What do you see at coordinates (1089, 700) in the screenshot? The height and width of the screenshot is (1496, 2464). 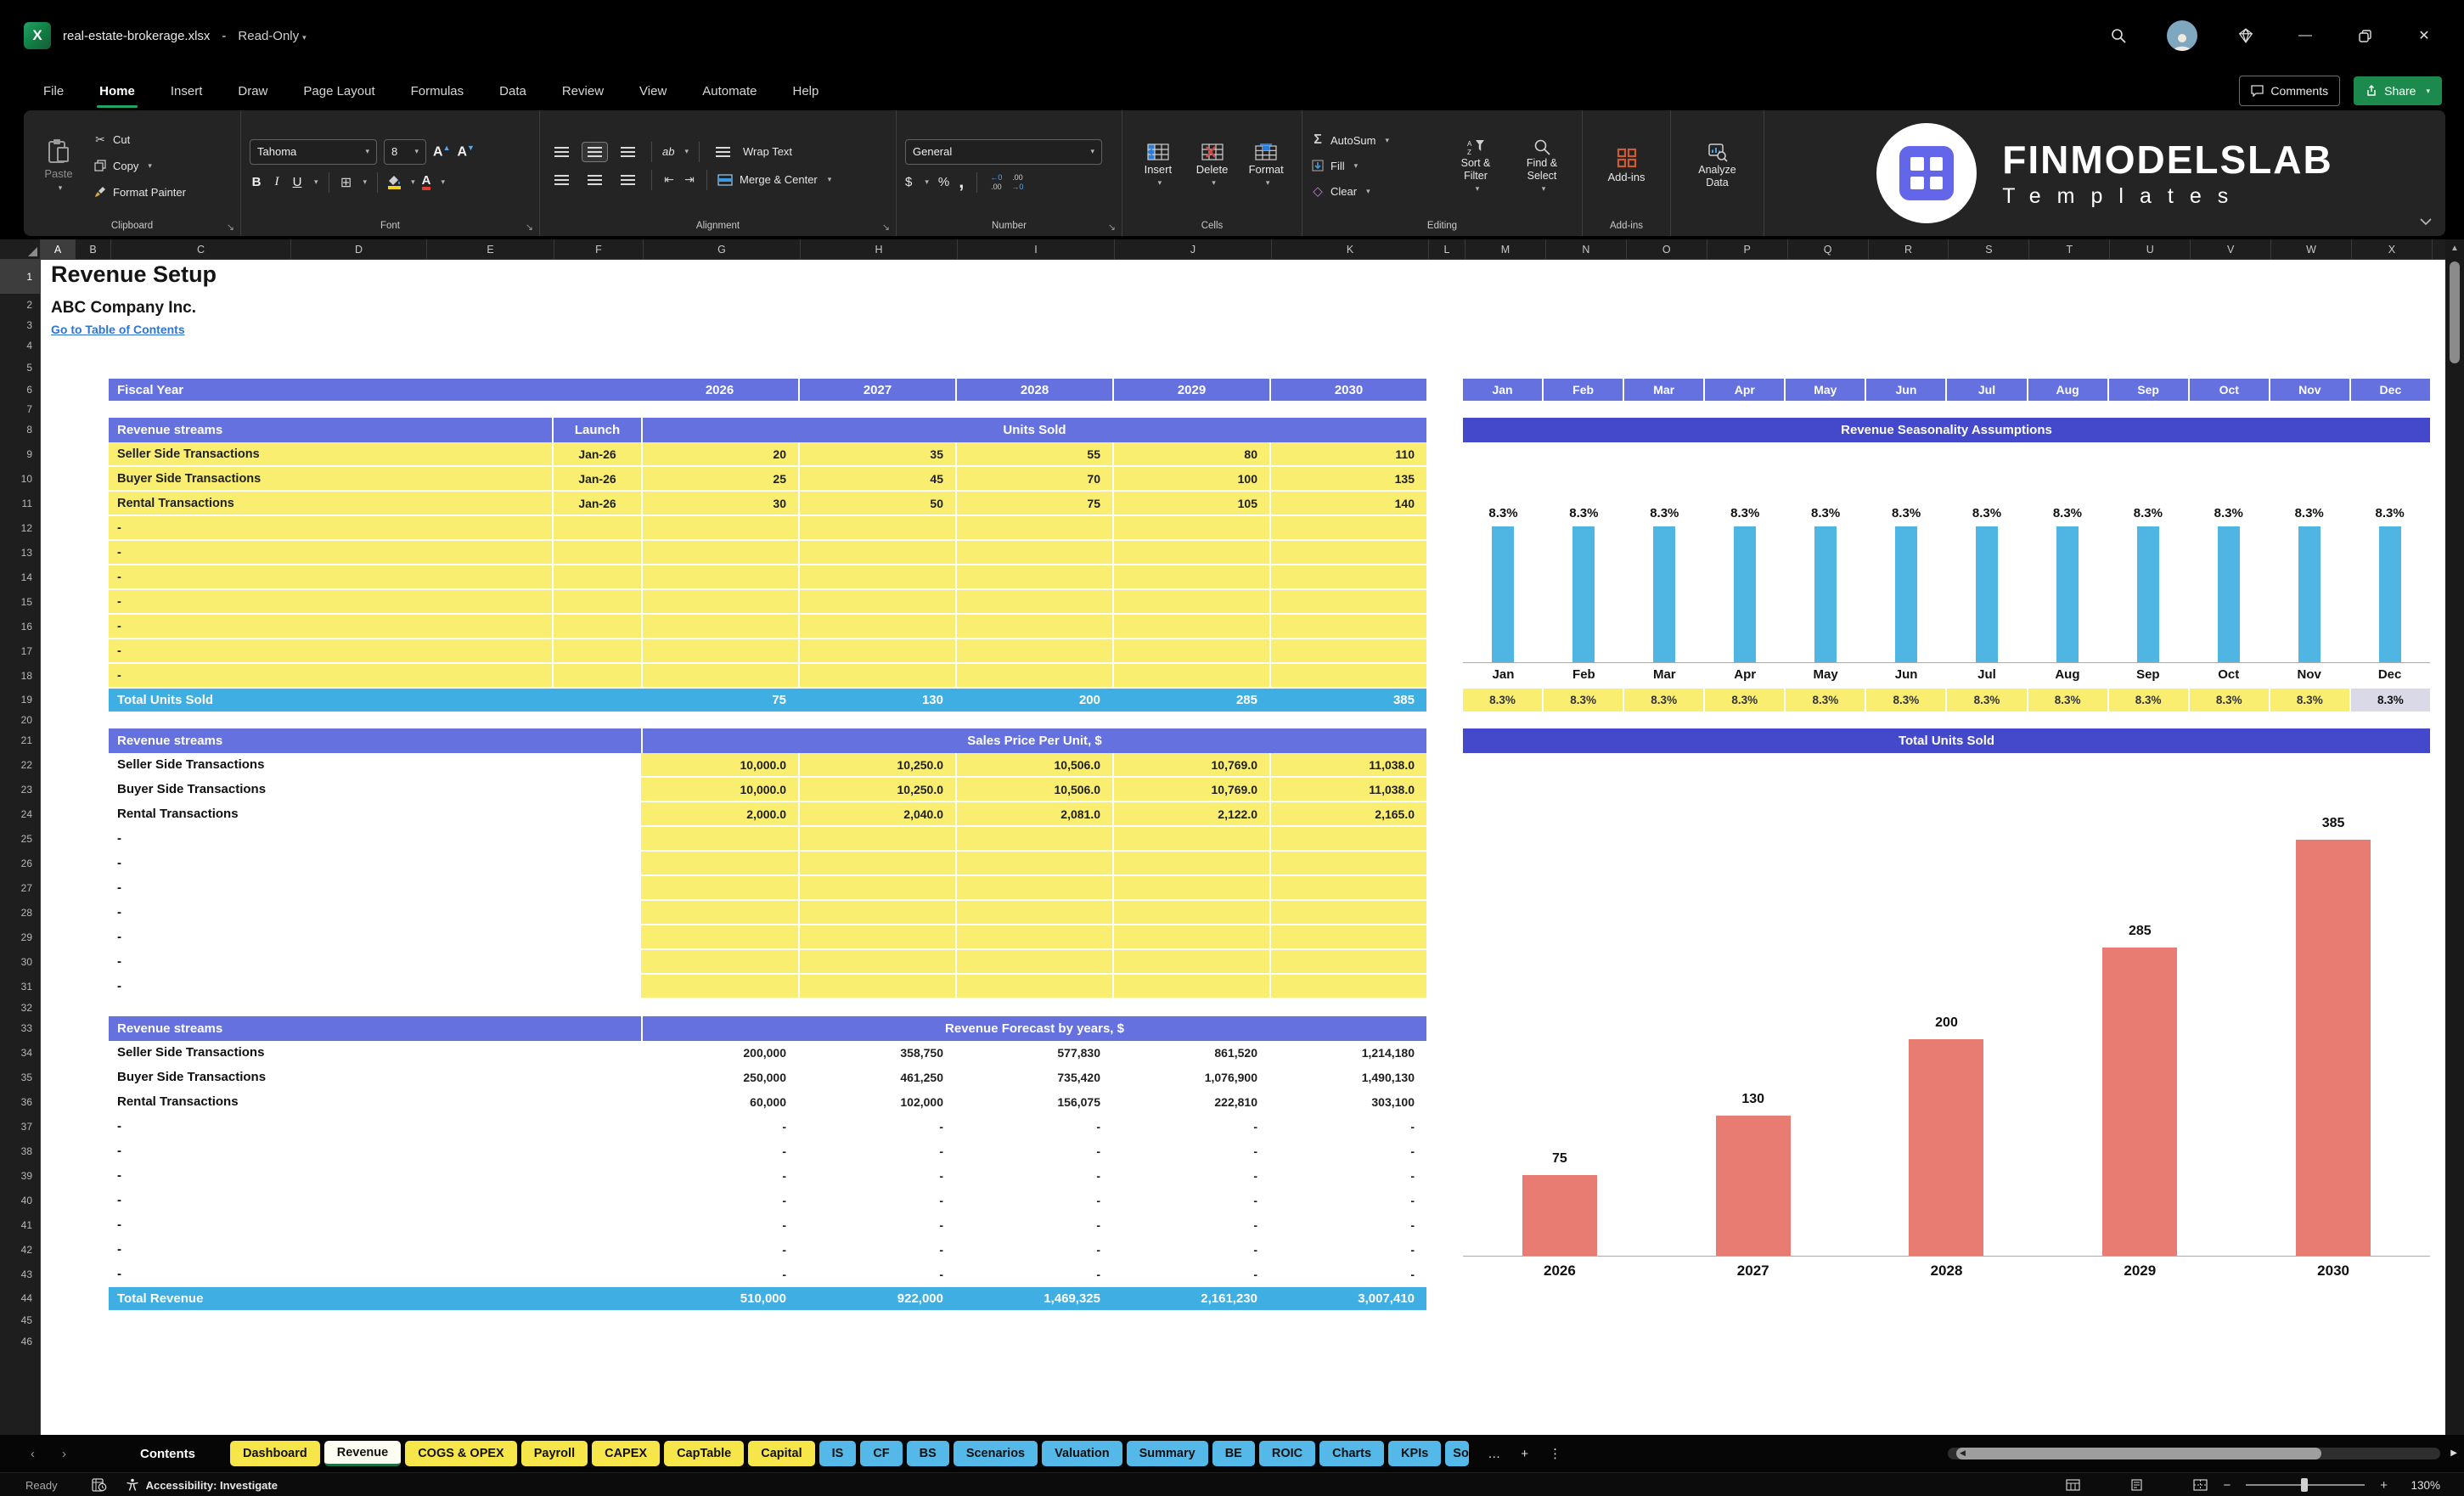 I see `total-units-value-cell: 200` at bounding box center [1089, 700].